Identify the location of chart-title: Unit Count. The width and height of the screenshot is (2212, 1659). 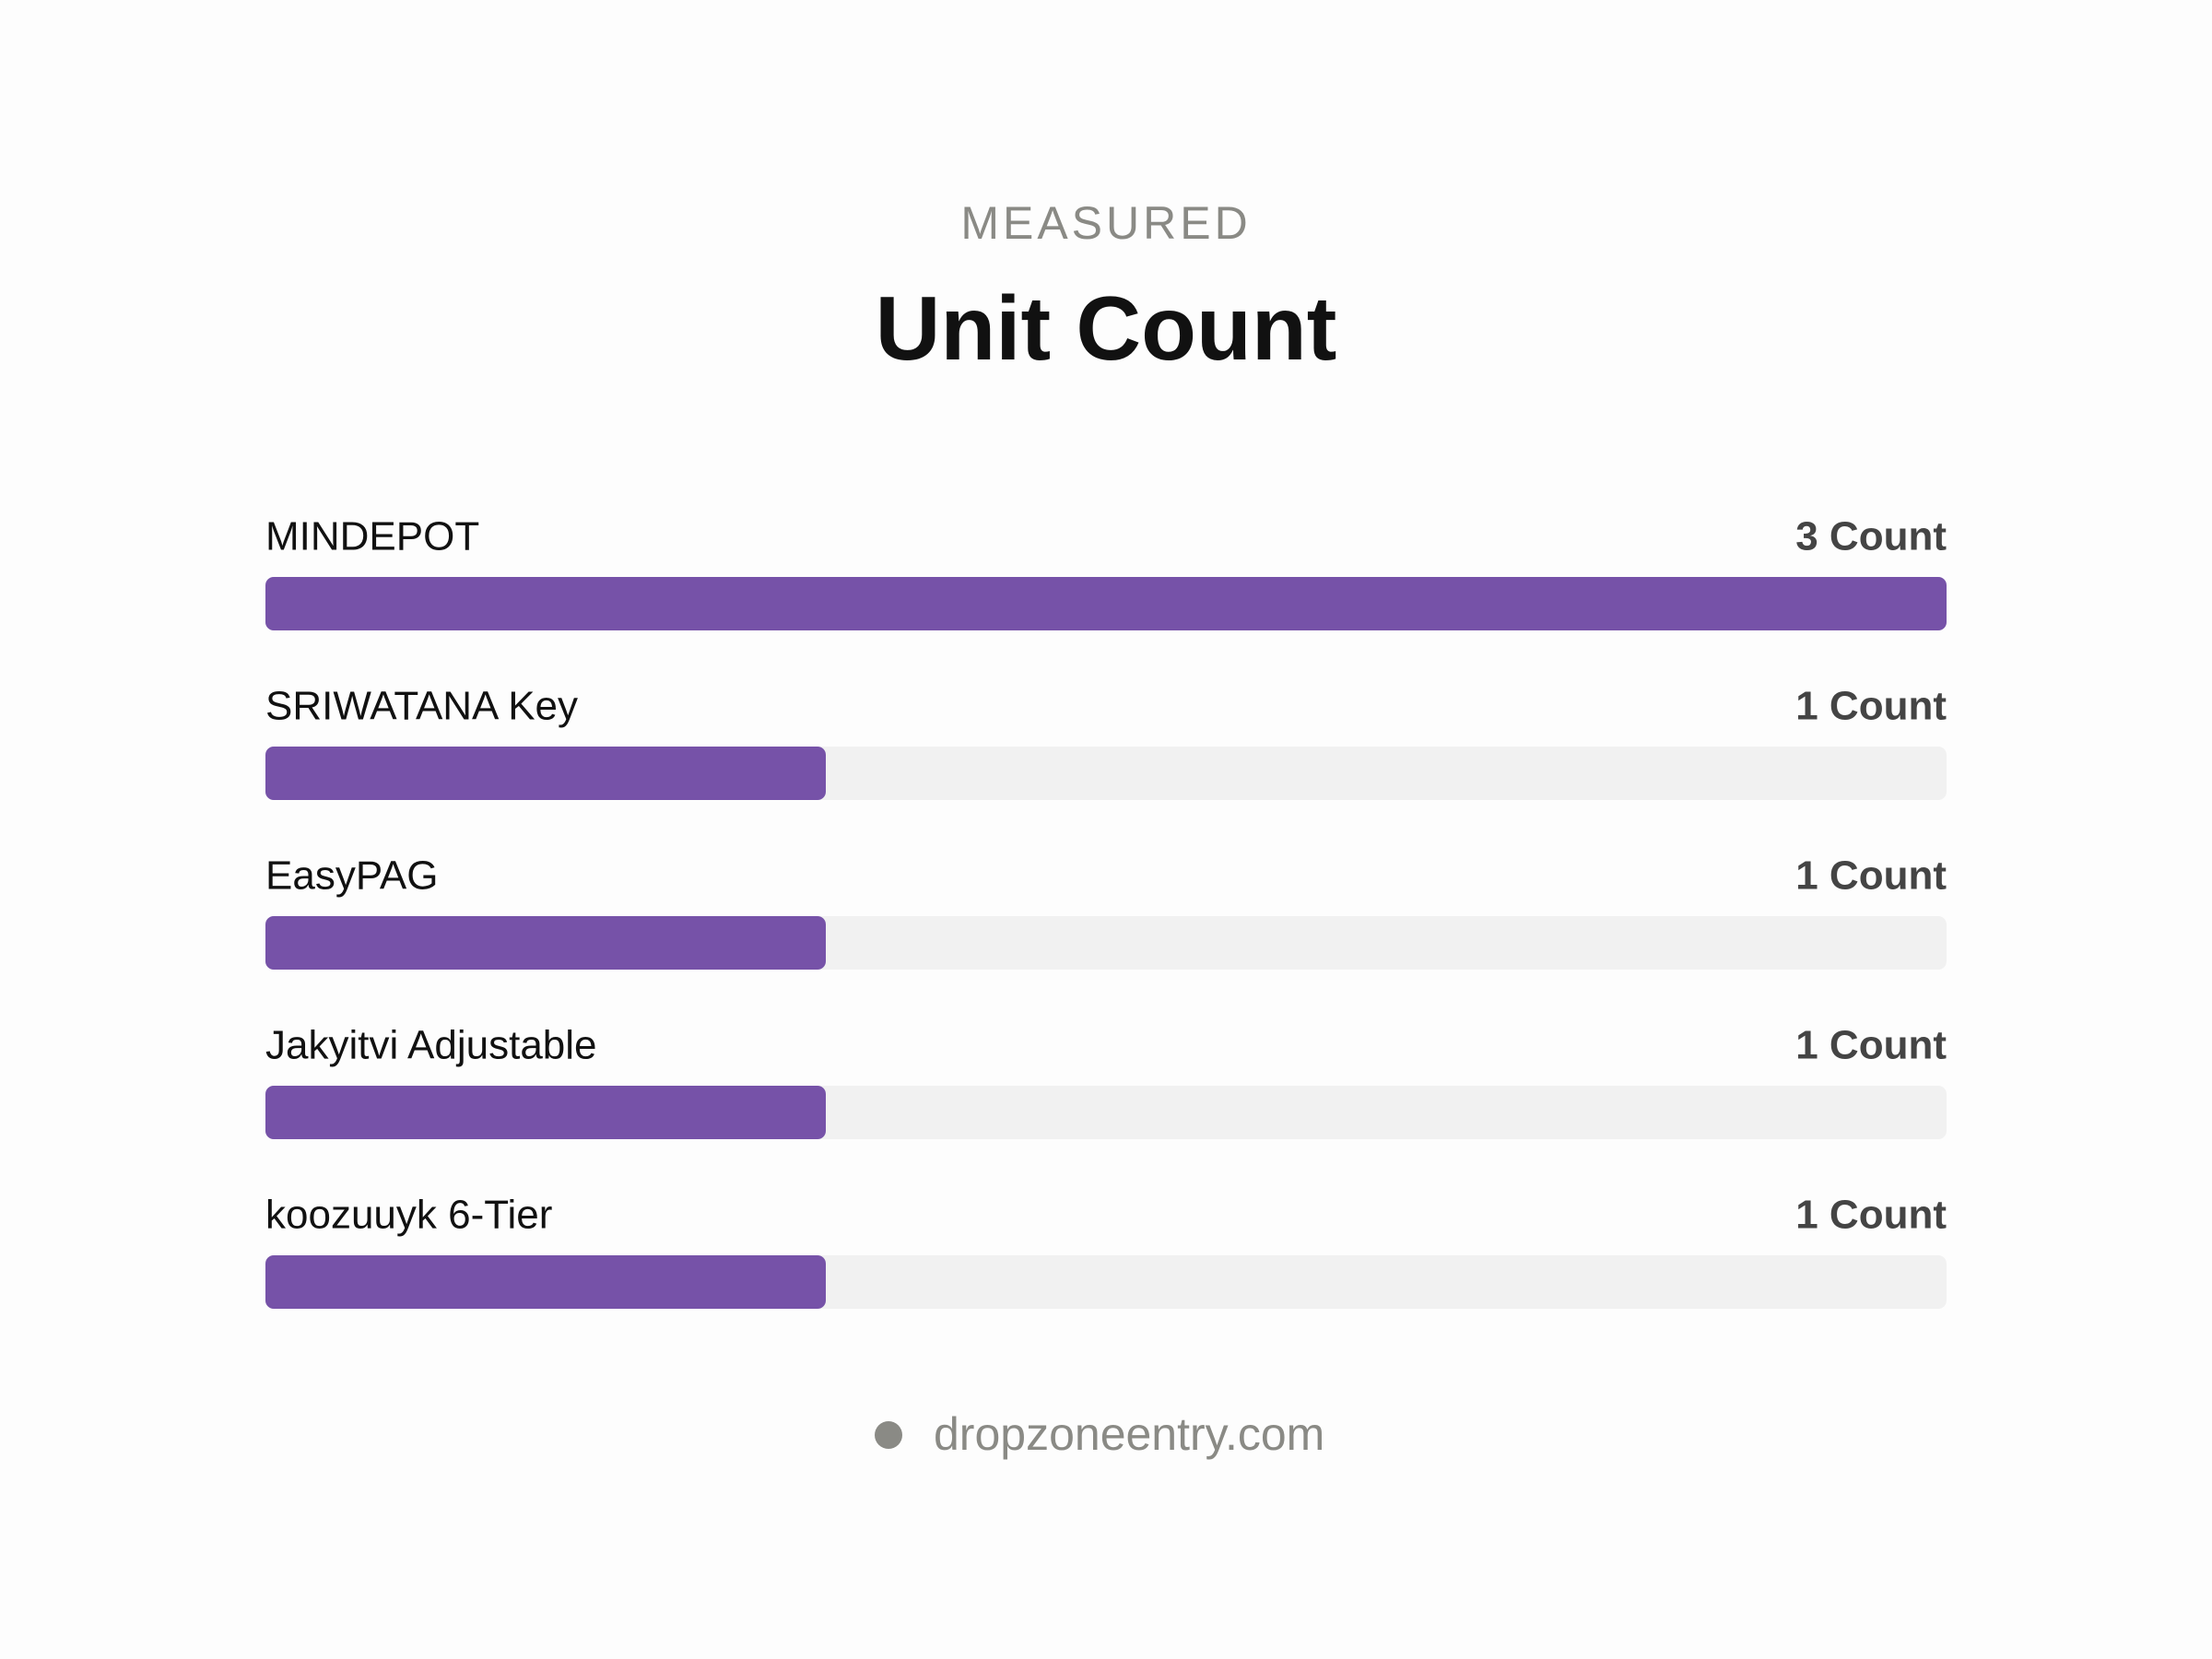
(1106, 328).